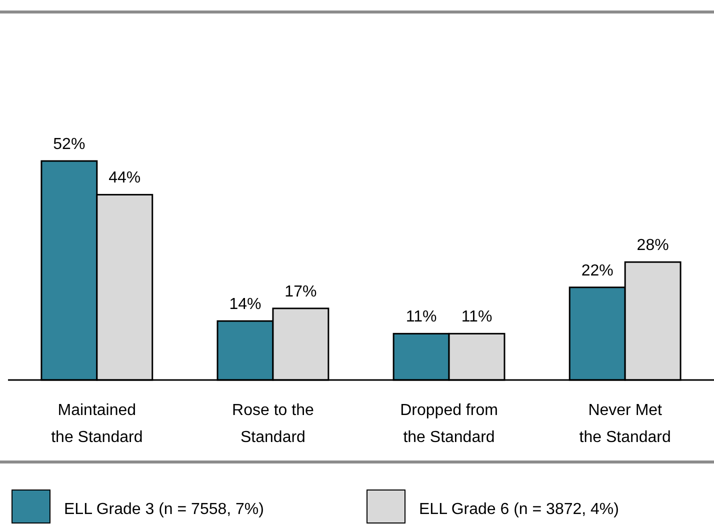 Image resolution: width=714 pixels, height=529 pixels. I want to click on data-label: 44%, so click(124, 178).